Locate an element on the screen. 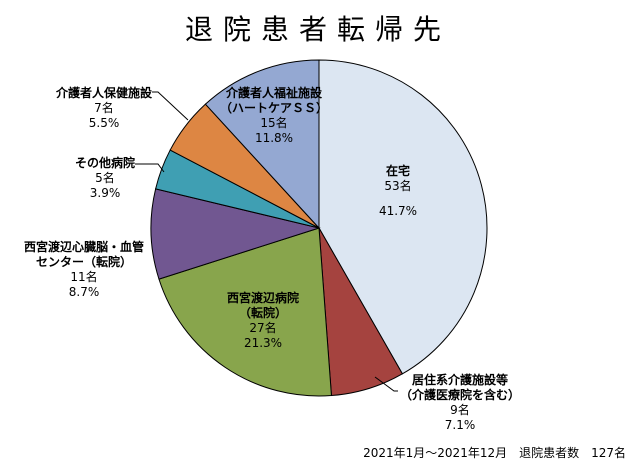  slice-label-zaitaku: 在宅 53名 41.7% is located at coordinates (398, 191).